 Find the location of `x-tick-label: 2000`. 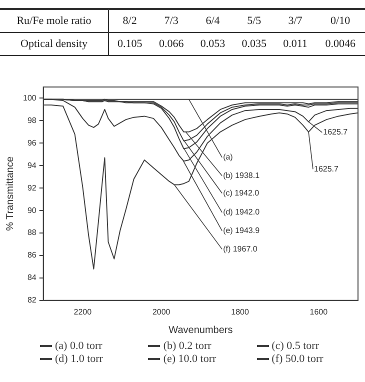

x-tick-label: 2000 is located at coordinates (161, 311).